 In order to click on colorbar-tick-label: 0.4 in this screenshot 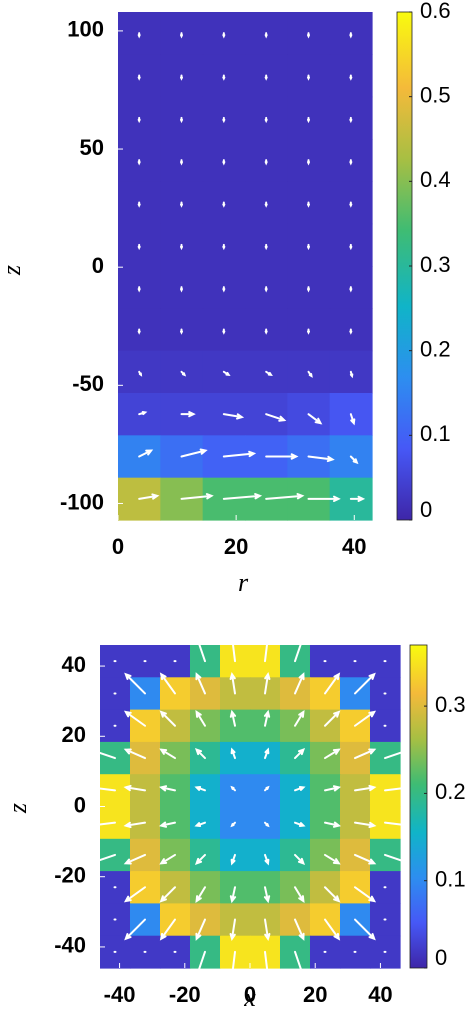, I will do `click(435, 179)`.